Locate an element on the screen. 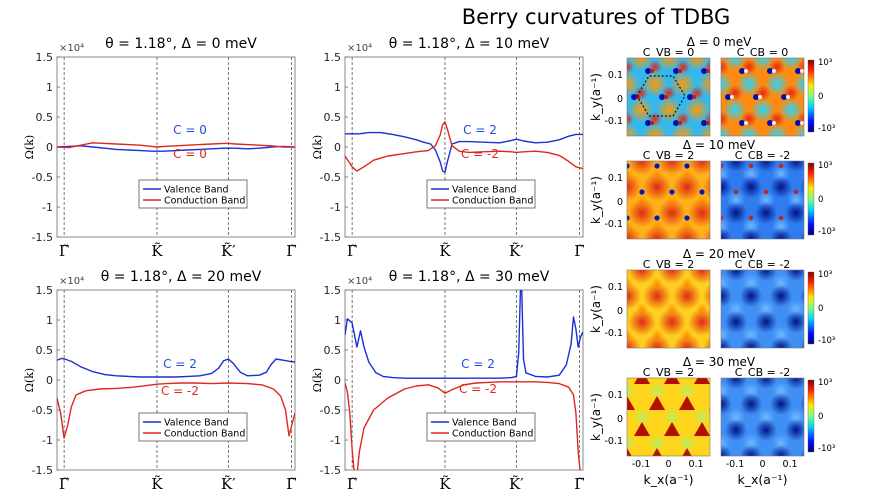 The width and height of the screenshot is (872, 495). heatmap-x-tick: -0.1 is located at coordinates (641, 464).